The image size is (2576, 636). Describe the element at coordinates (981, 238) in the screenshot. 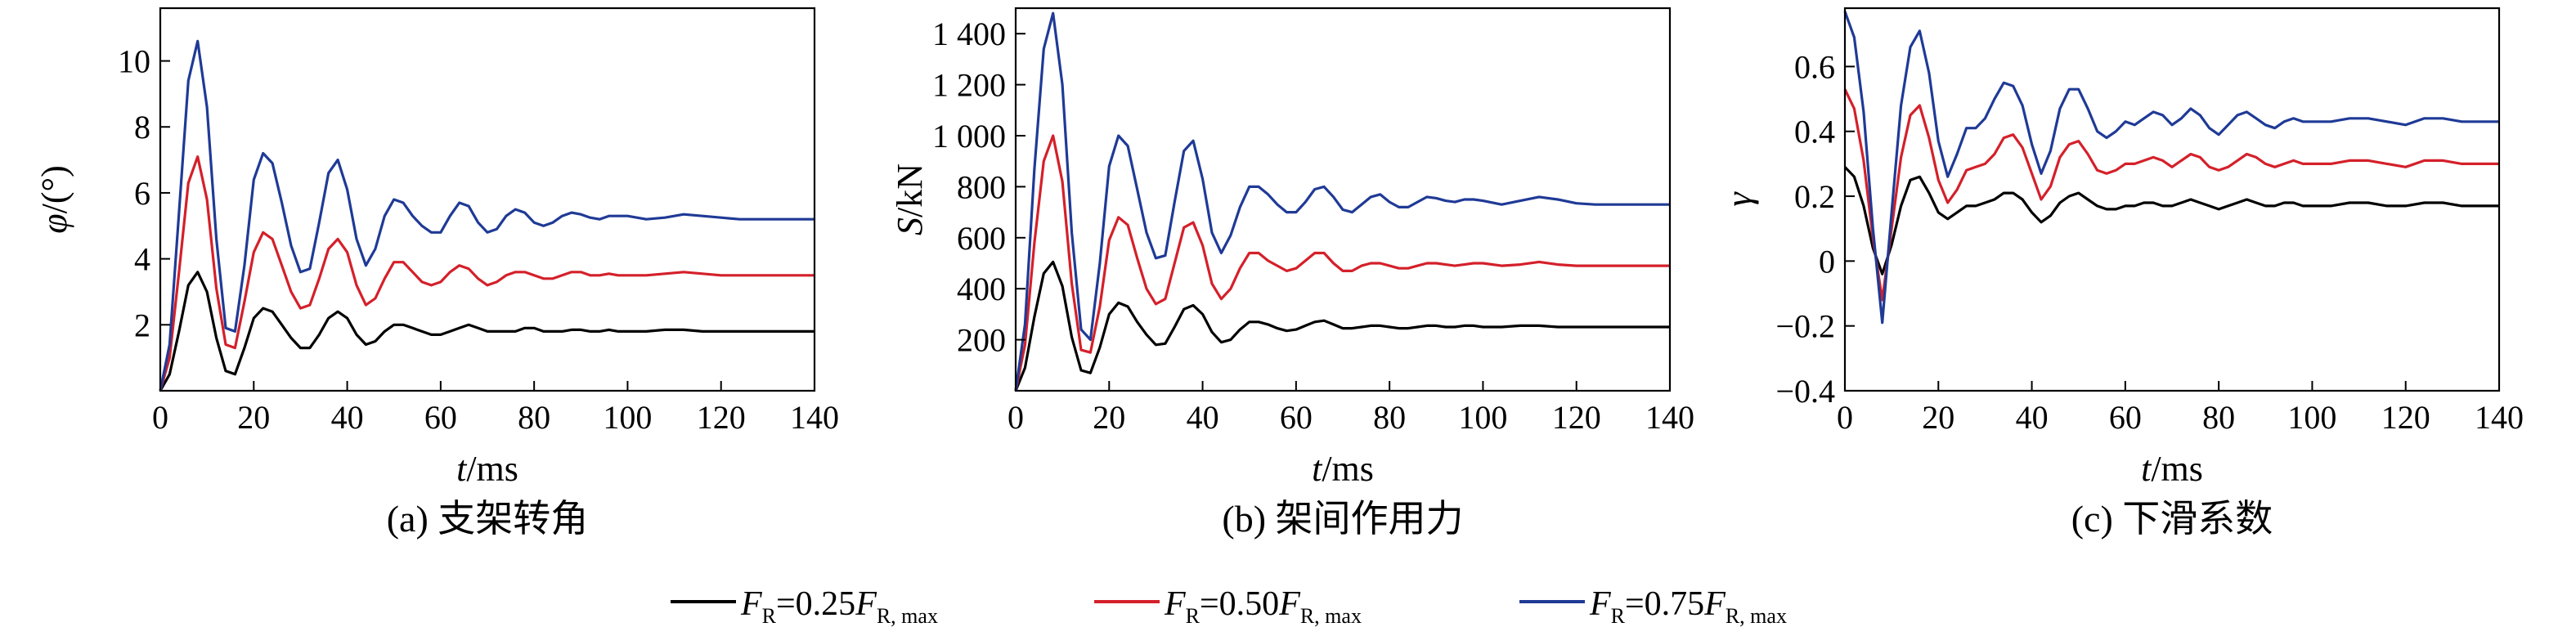

I see `y-tick-label: 600` at that location.